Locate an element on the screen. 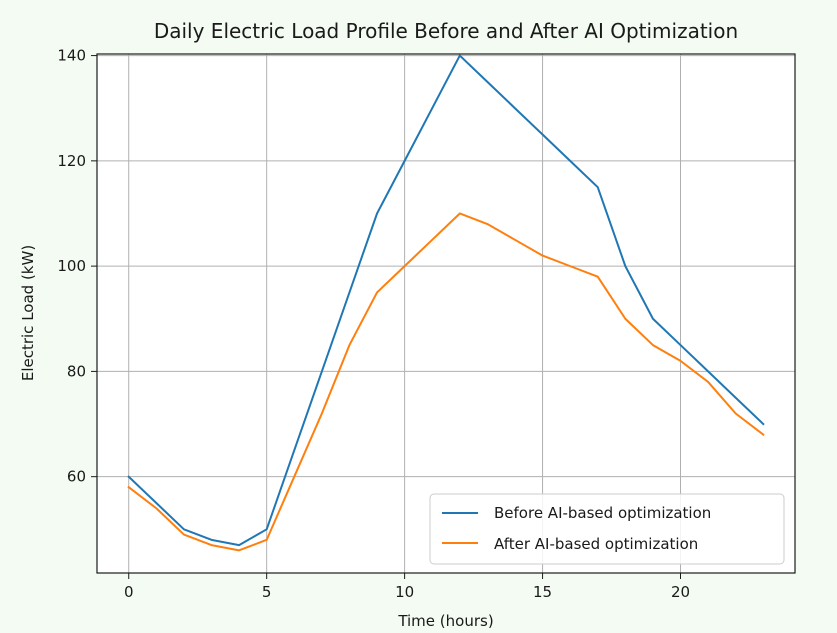 The image size is (837, 633). y-tick-label: 100 is located at coordinates (71, 266).